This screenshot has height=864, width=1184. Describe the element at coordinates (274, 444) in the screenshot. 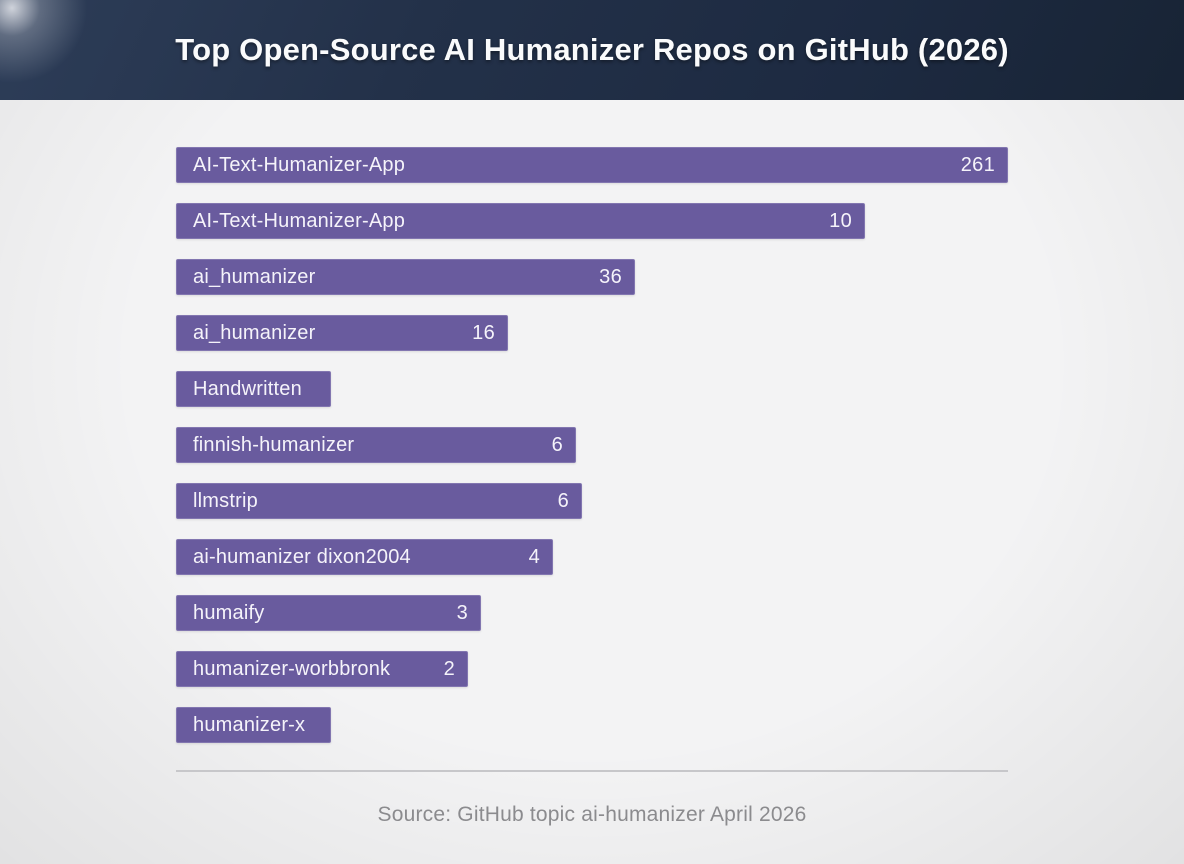

I see `bar-label: finnish-humanizer` at that location.